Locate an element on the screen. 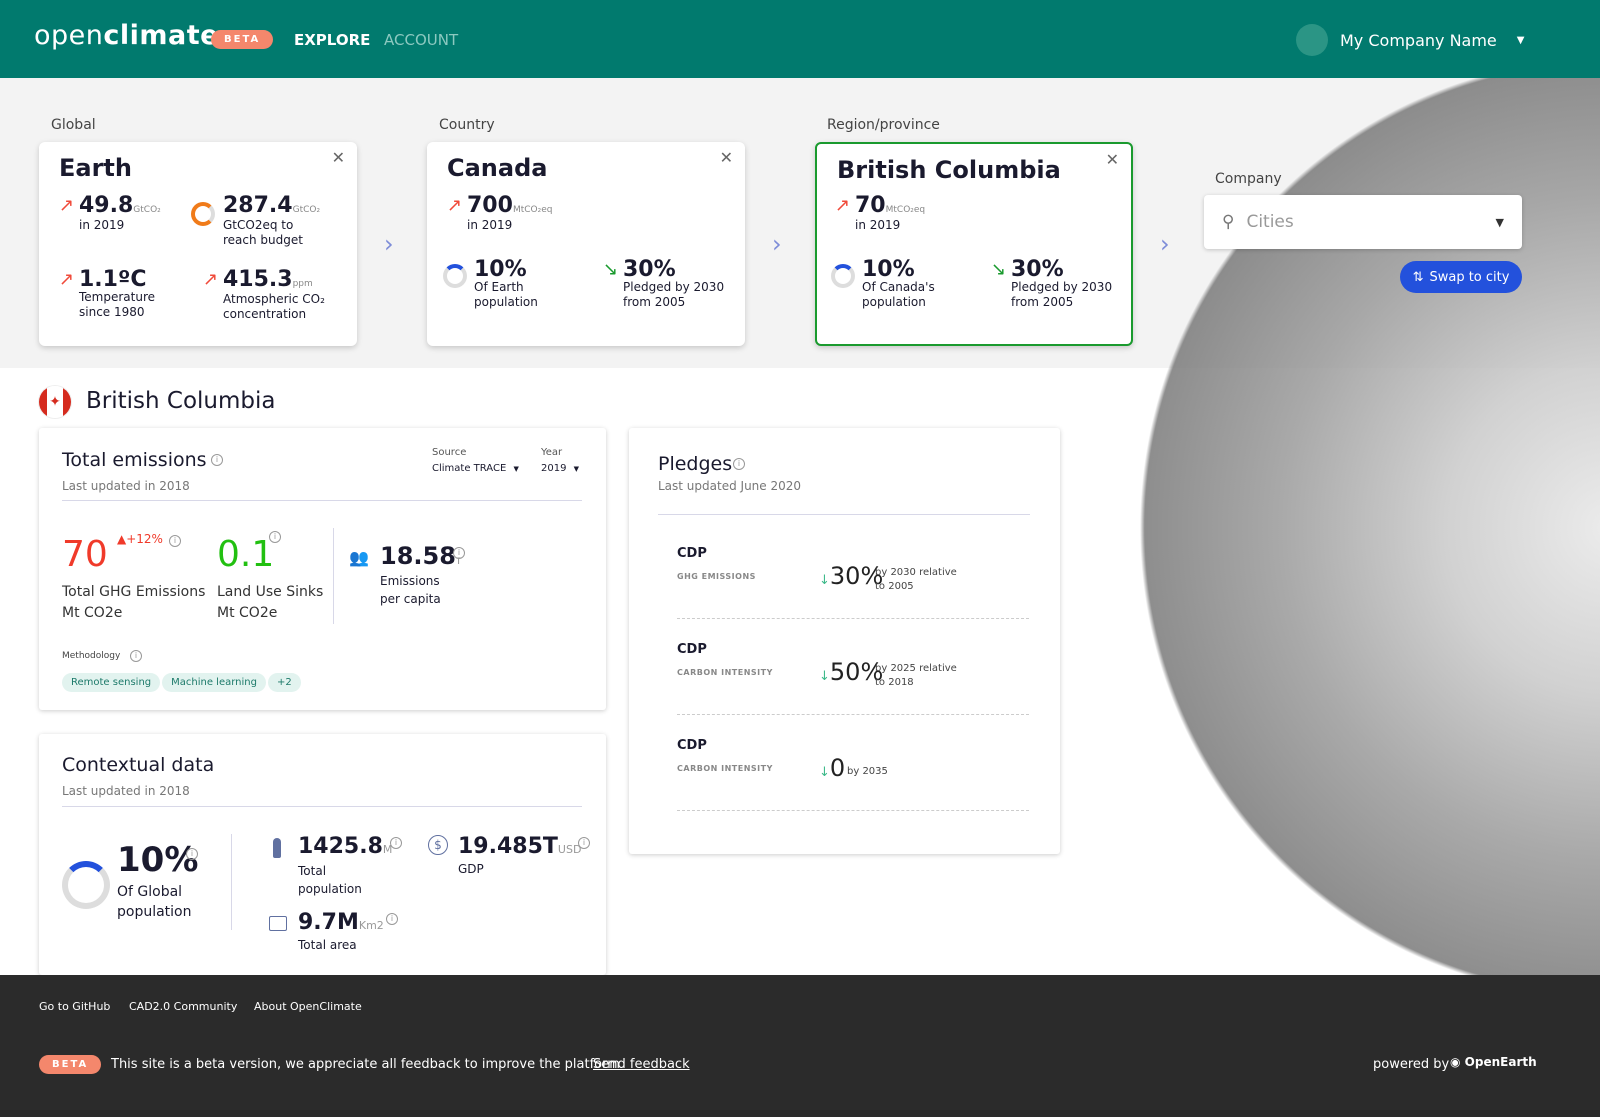  stat-value: 700 is located at coordinates (490, 205).